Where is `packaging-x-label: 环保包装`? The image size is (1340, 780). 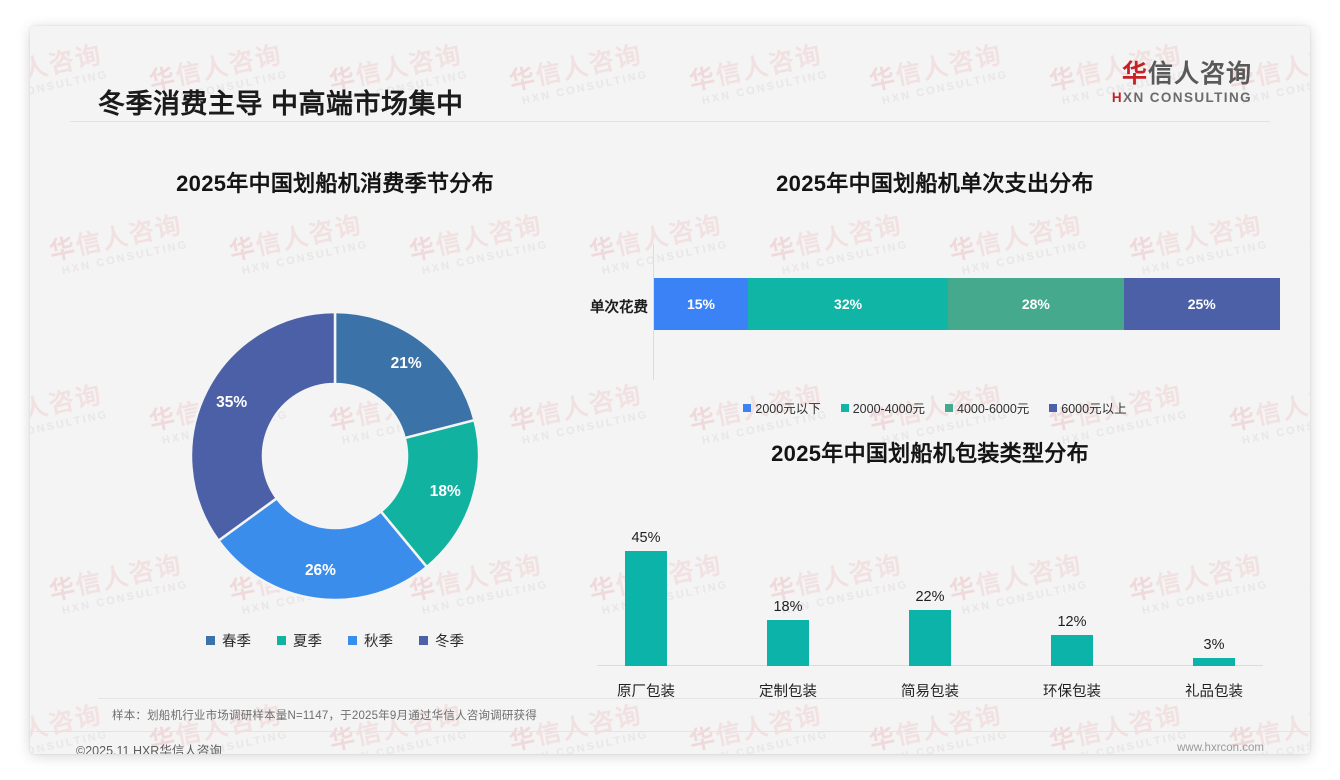 packaging-x-label: 环保包装 is located at coordinates (1072, 692).